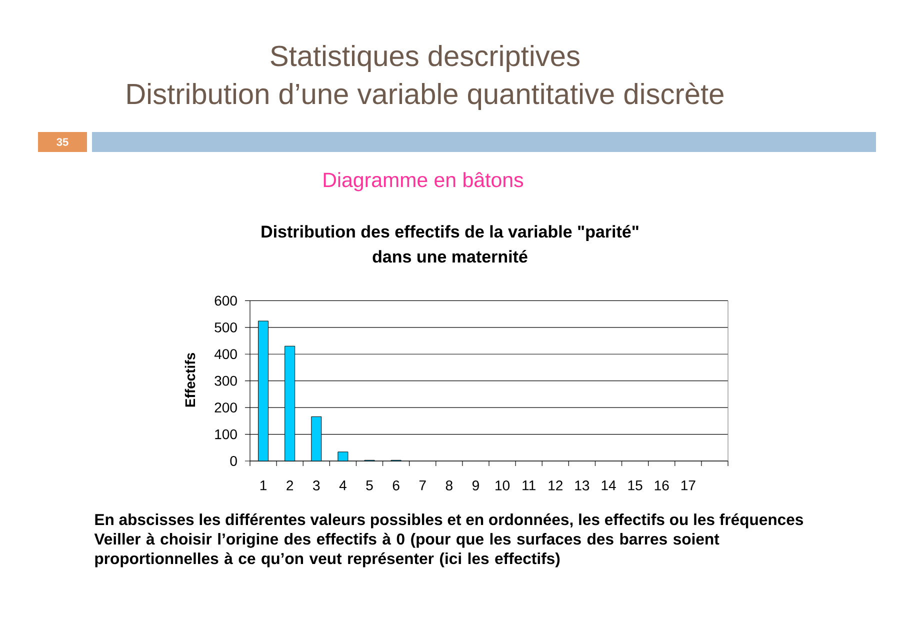 This screenshot has width=917, height=626. What do you see at coordinates (225, 407) in the screenshot?
I see `y-tick-label: 200` at bounding box center [225, 407].